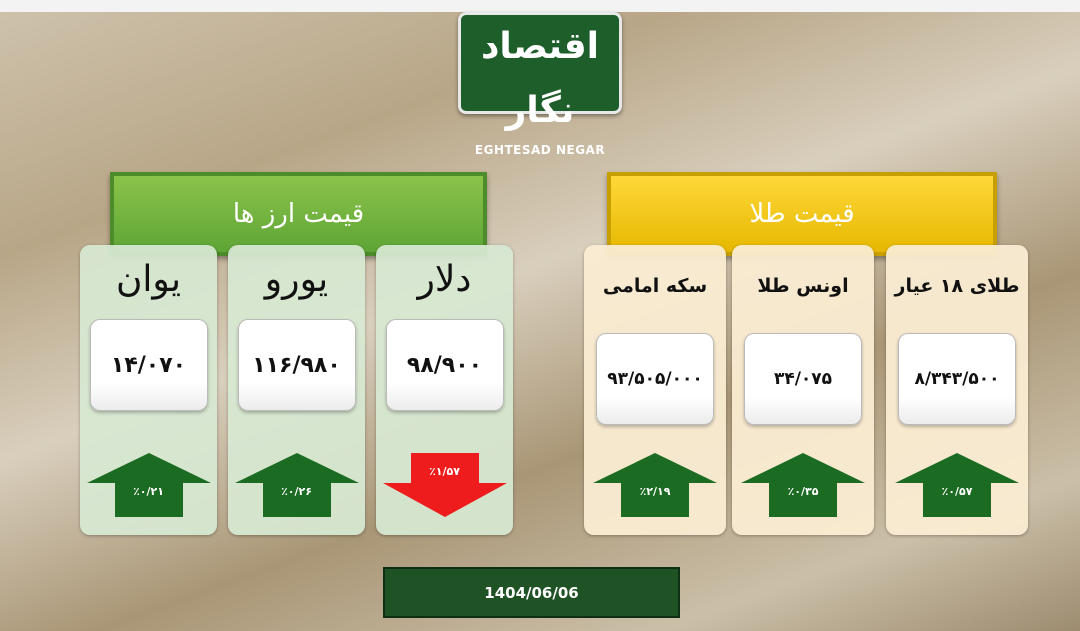  I want to click on currency-price: ۱۴/۰۷۰, so click(148, 365).